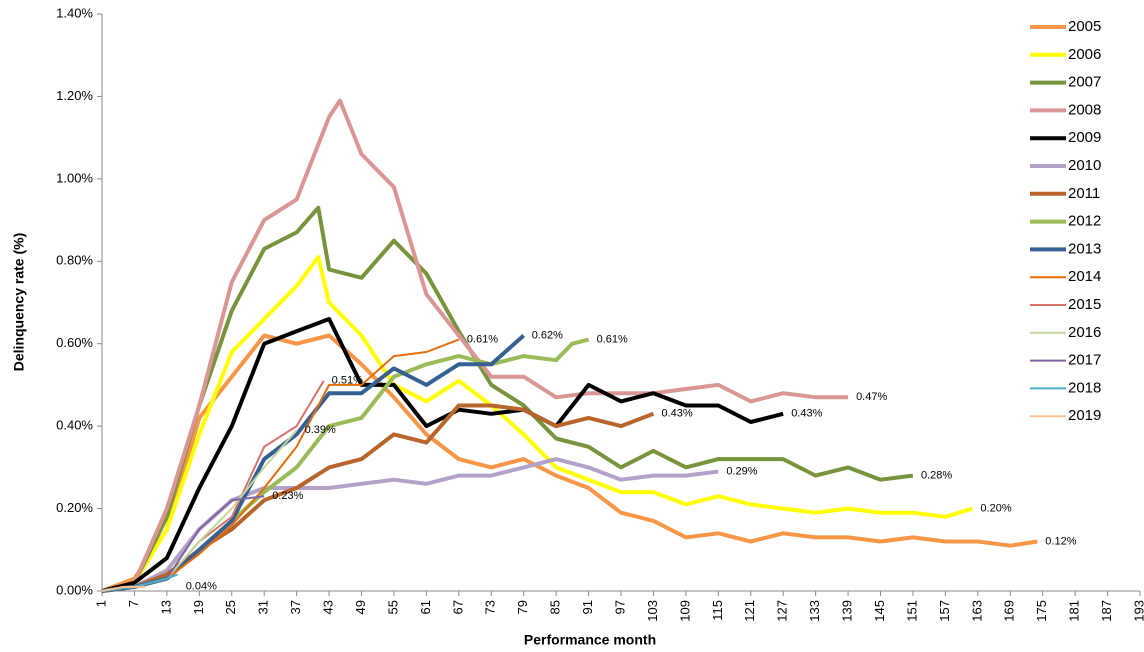 This screenshot has width=1144, height=652. I want to click on x-tick-label: 157, so click(944, 611).